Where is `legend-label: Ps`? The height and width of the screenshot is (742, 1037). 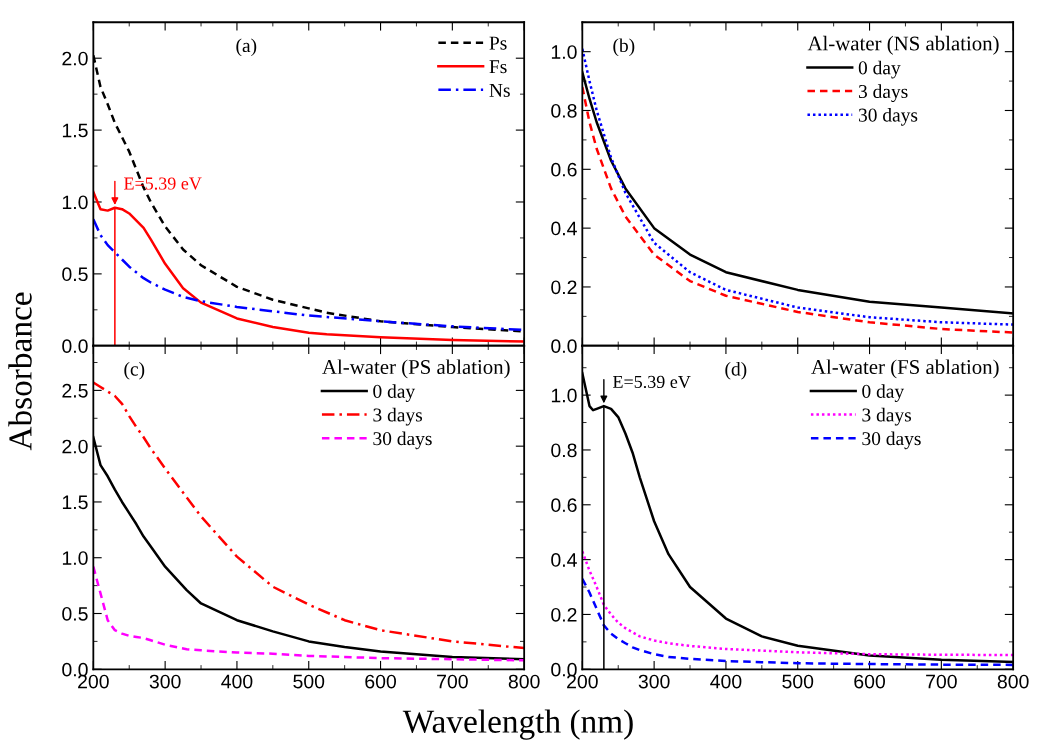
legend-label: Ps is located at coordinates (498, 43).